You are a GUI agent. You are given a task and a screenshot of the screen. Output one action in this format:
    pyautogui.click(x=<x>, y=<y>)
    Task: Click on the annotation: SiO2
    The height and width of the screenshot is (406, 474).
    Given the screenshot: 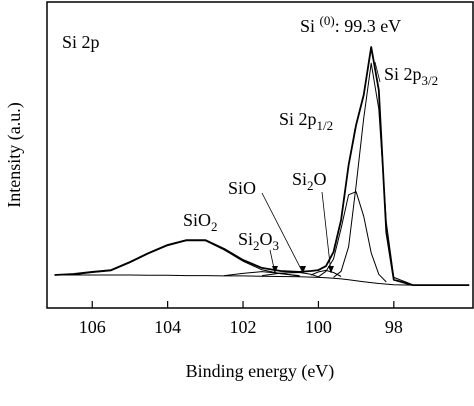 What is the action you would take?
    pyautogui.click(x=200, y=222)
    